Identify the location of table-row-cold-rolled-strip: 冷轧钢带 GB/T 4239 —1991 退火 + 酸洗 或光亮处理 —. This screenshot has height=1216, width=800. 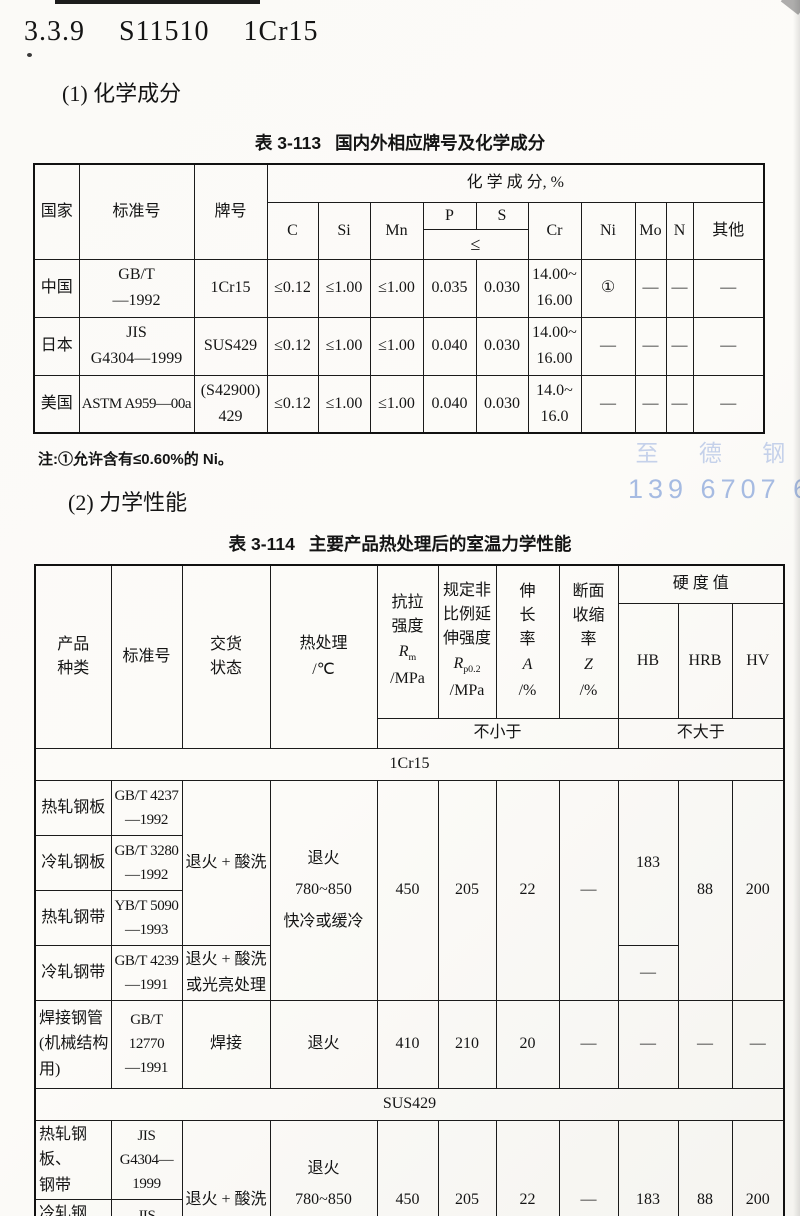
(409, 972).